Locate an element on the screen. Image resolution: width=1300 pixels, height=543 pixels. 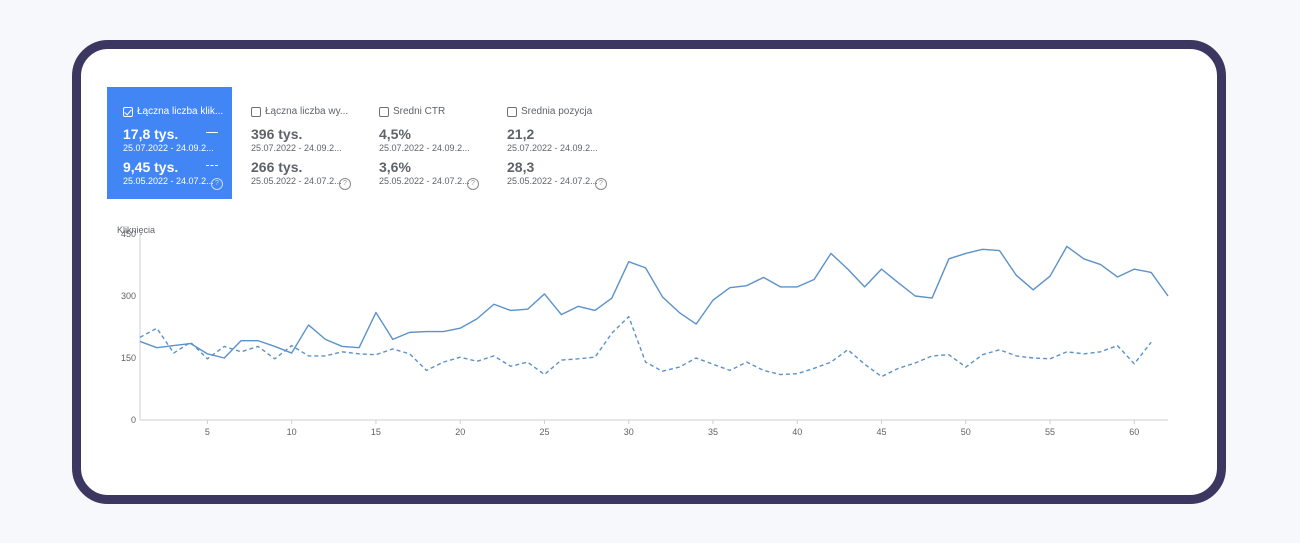
y-axis-title: Kliknięcia is located at coordinates (136, 230).